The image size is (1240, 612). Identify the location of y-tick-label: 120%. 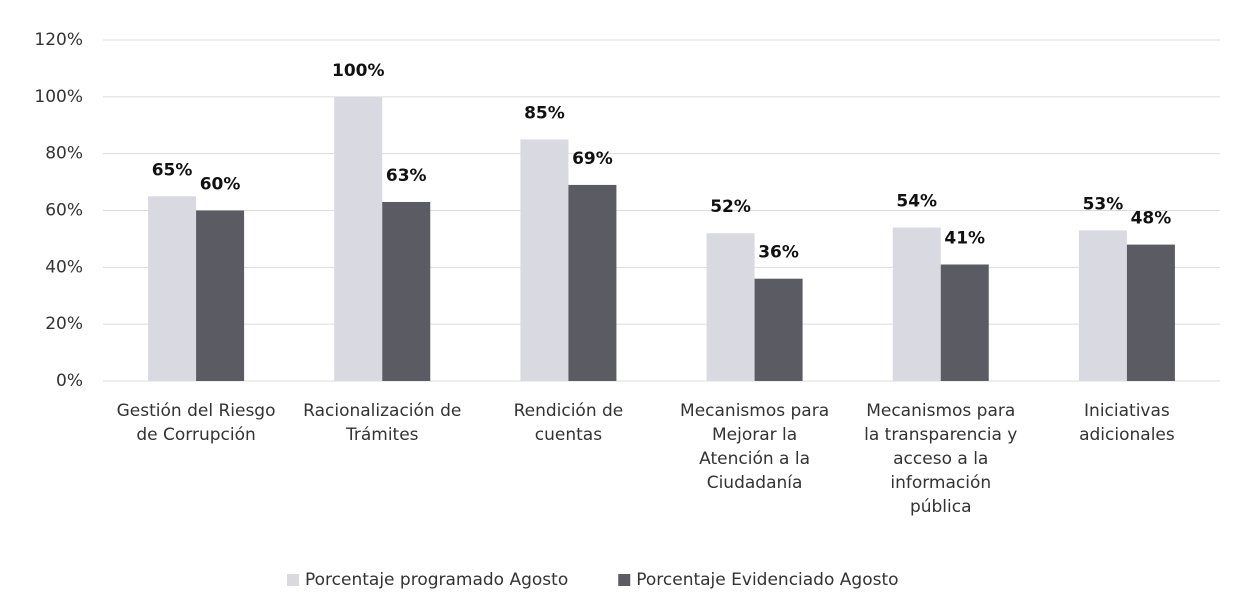
(58, 40).